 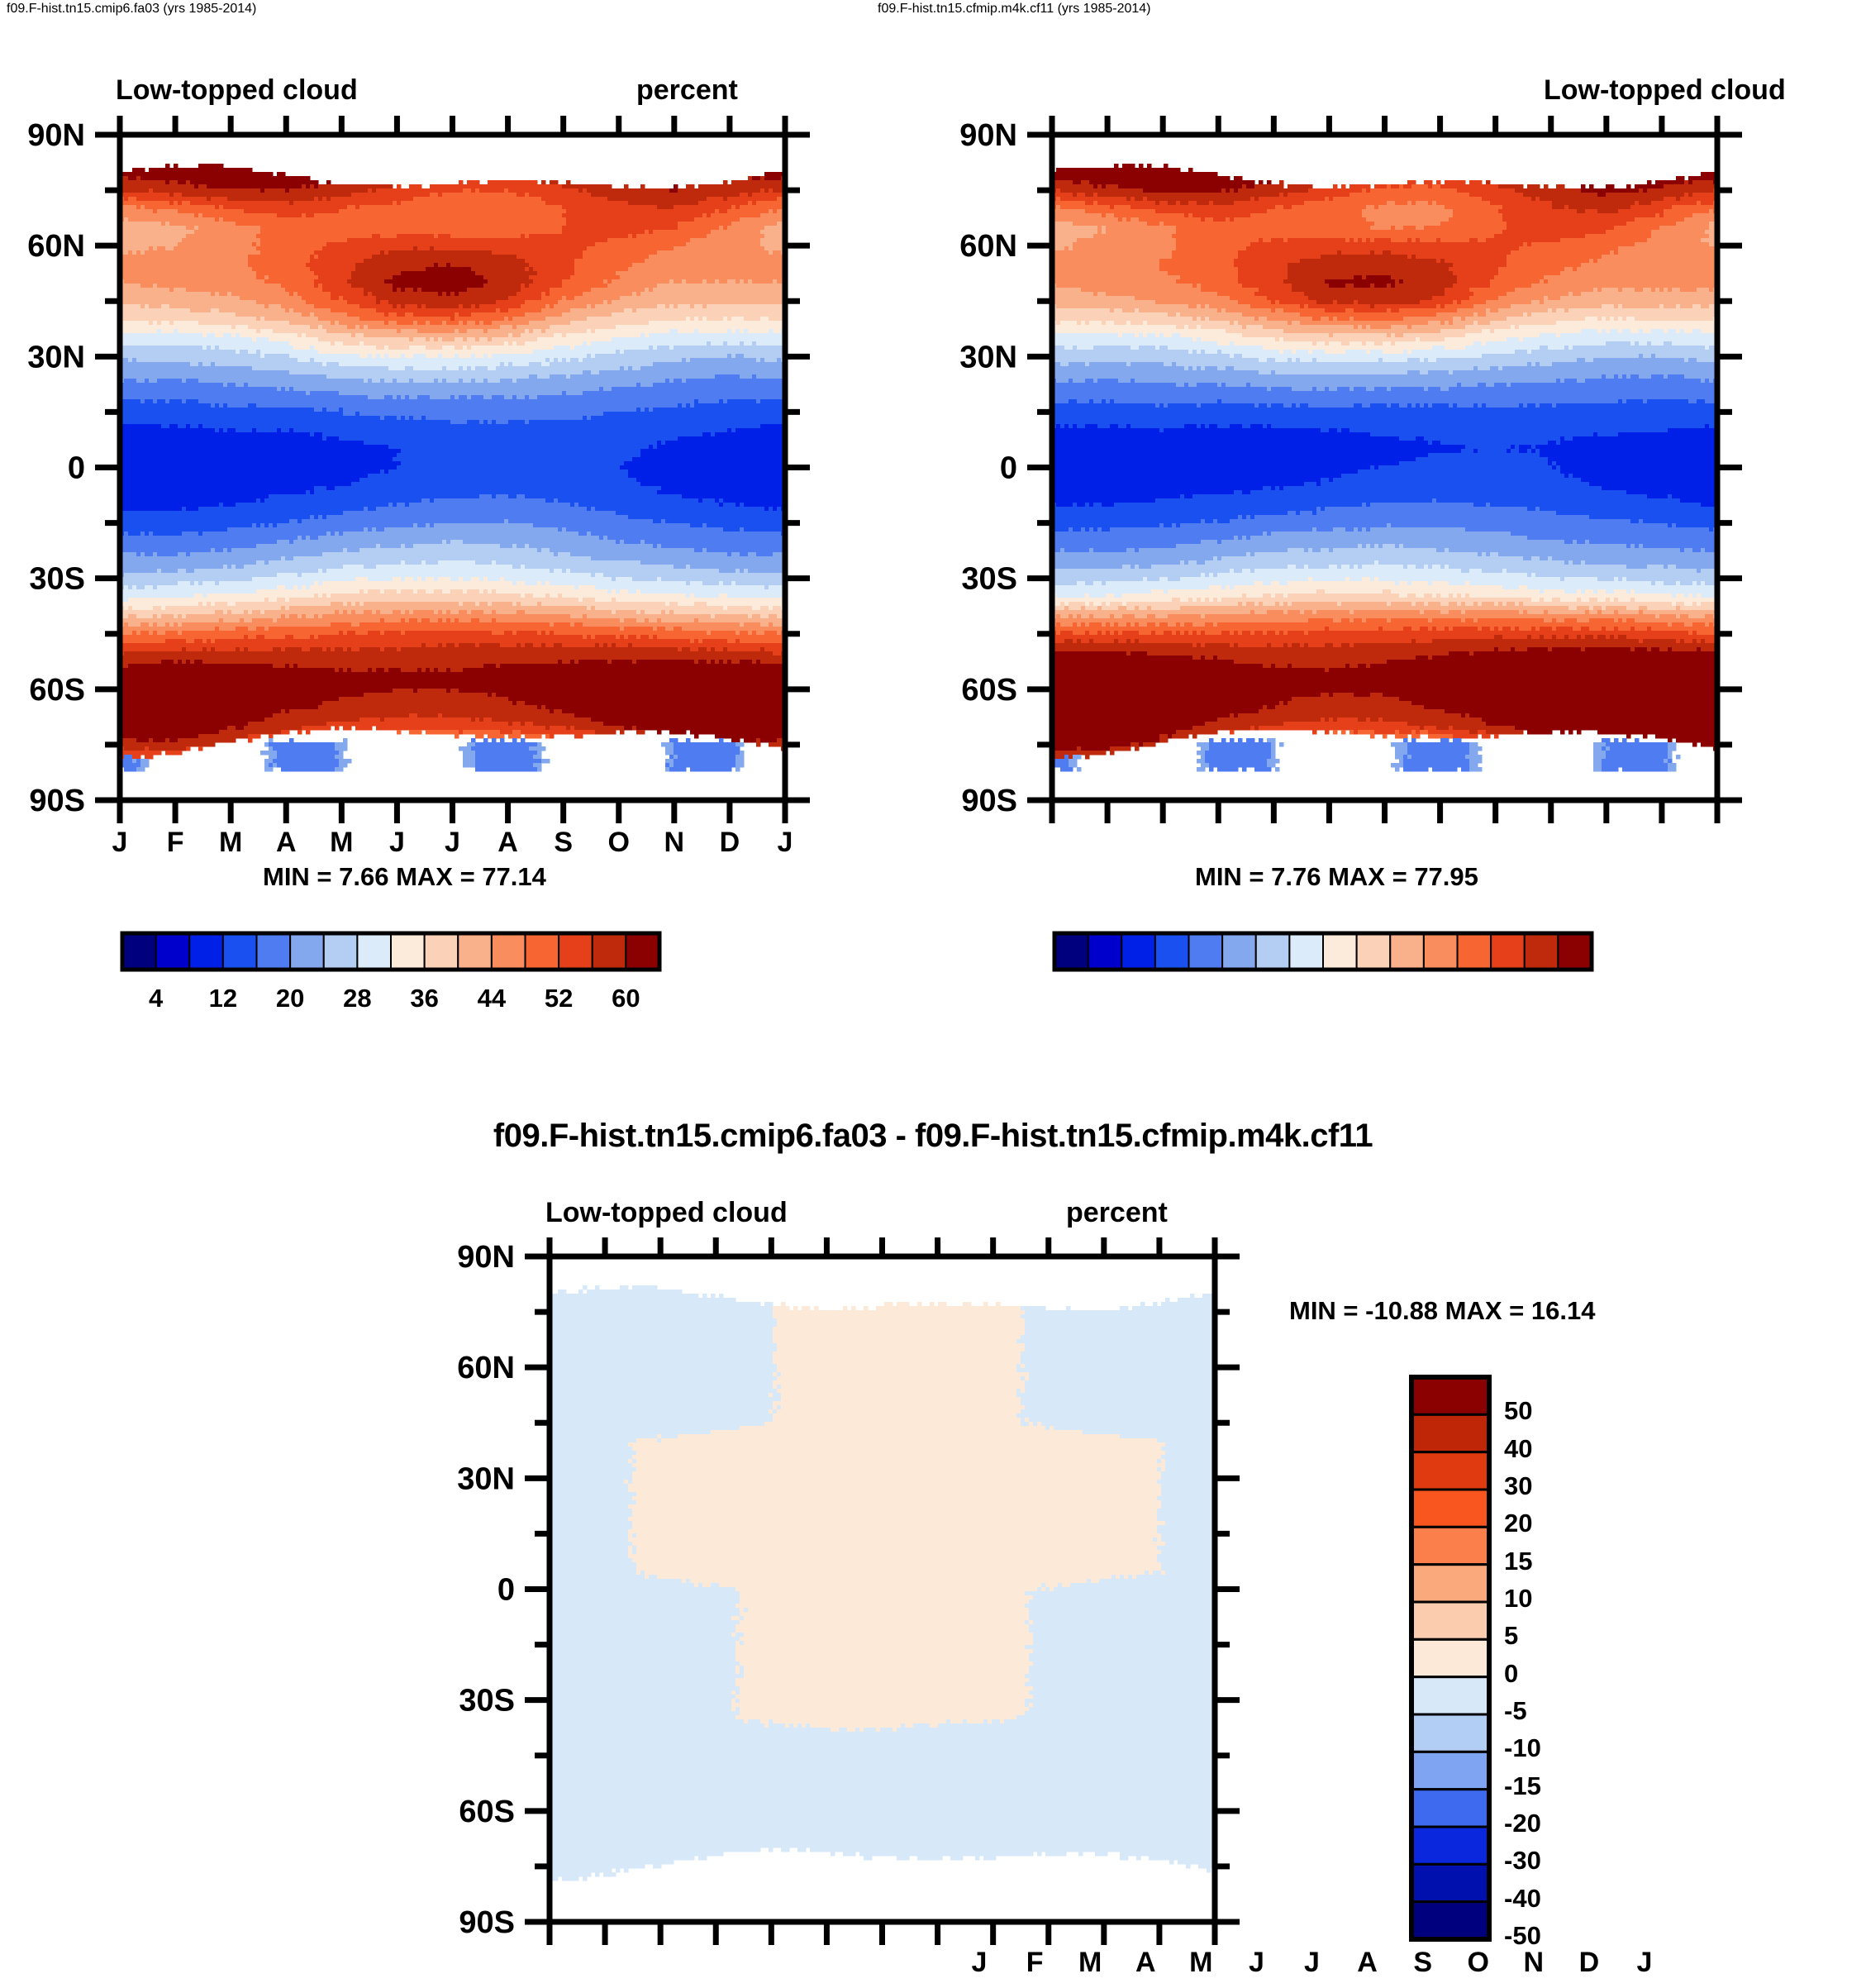 What do you see at coordinates (405, 1003) in the screenshot?
I see `colorbar-left-labels: 4 12 20 28 36 44 52 60` at bounding box center [405, 1003].